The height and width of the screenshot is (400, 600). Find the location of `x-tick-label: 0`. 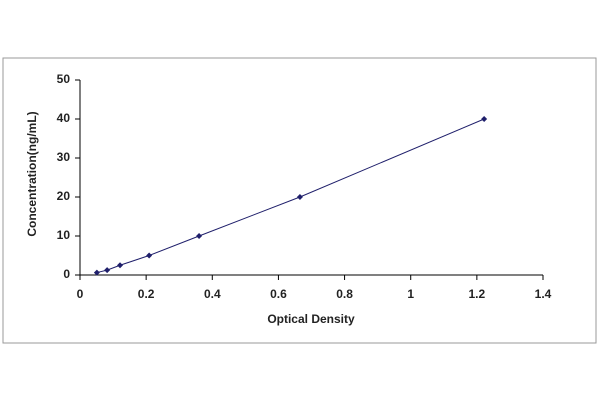

x-tick-label: 0 is located at coordinates (80, 294).